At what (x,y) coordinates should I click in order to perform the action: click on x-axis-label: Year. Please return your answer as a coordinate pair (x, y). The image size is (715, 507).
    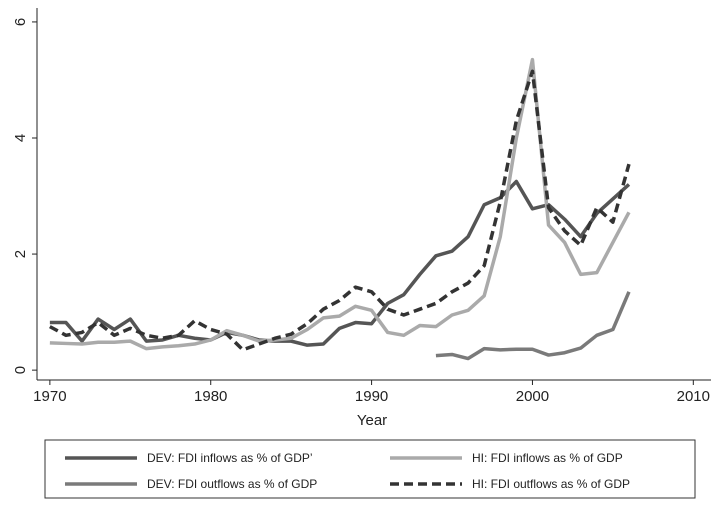
    Looking at the image, I should click on (372, 420).